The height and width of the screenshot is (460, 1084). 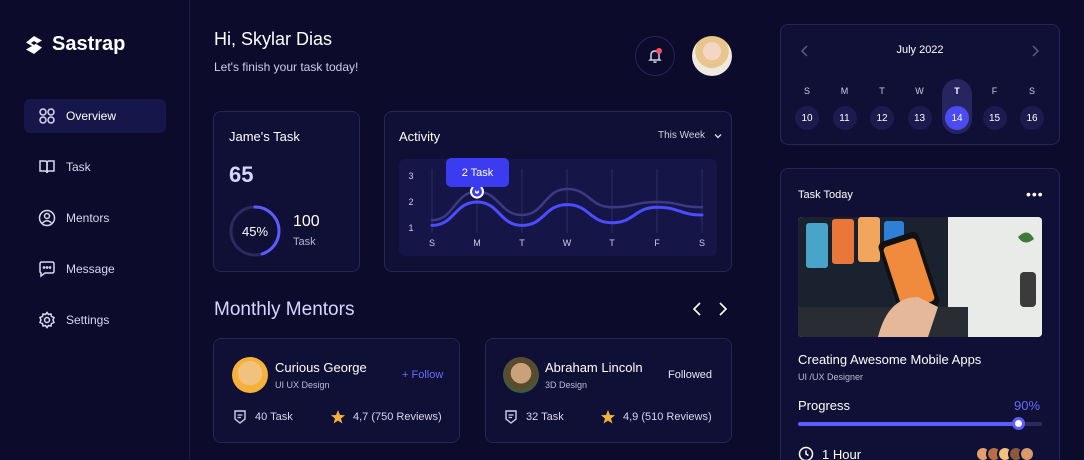 I want to click on activity-range-select: This Week, so click(x=690, y=135).